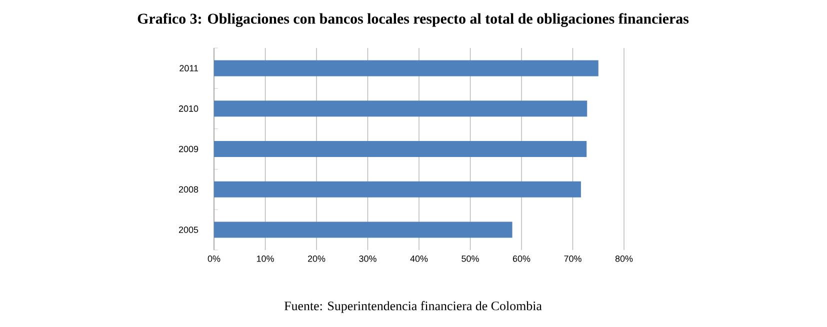 The image size is (827, 327). I want to click on y-tick-label: 2005, so click(188, 229).